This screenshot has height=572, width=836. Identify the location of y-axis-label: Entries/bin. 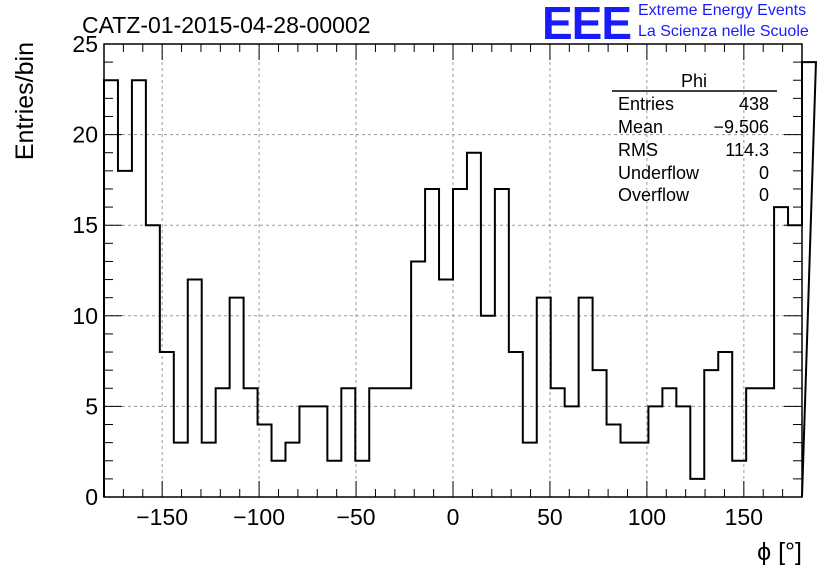
(25, 101).